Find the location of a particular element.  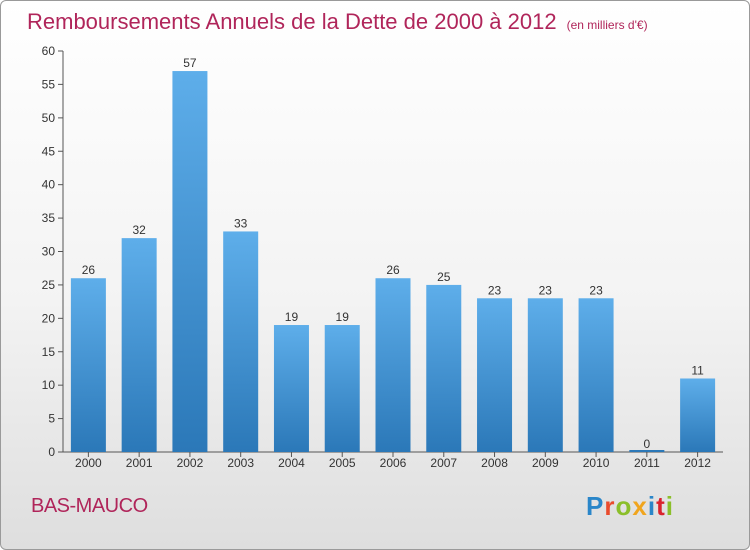

y-tick-label: 40 is located at coordinates (49, 185).